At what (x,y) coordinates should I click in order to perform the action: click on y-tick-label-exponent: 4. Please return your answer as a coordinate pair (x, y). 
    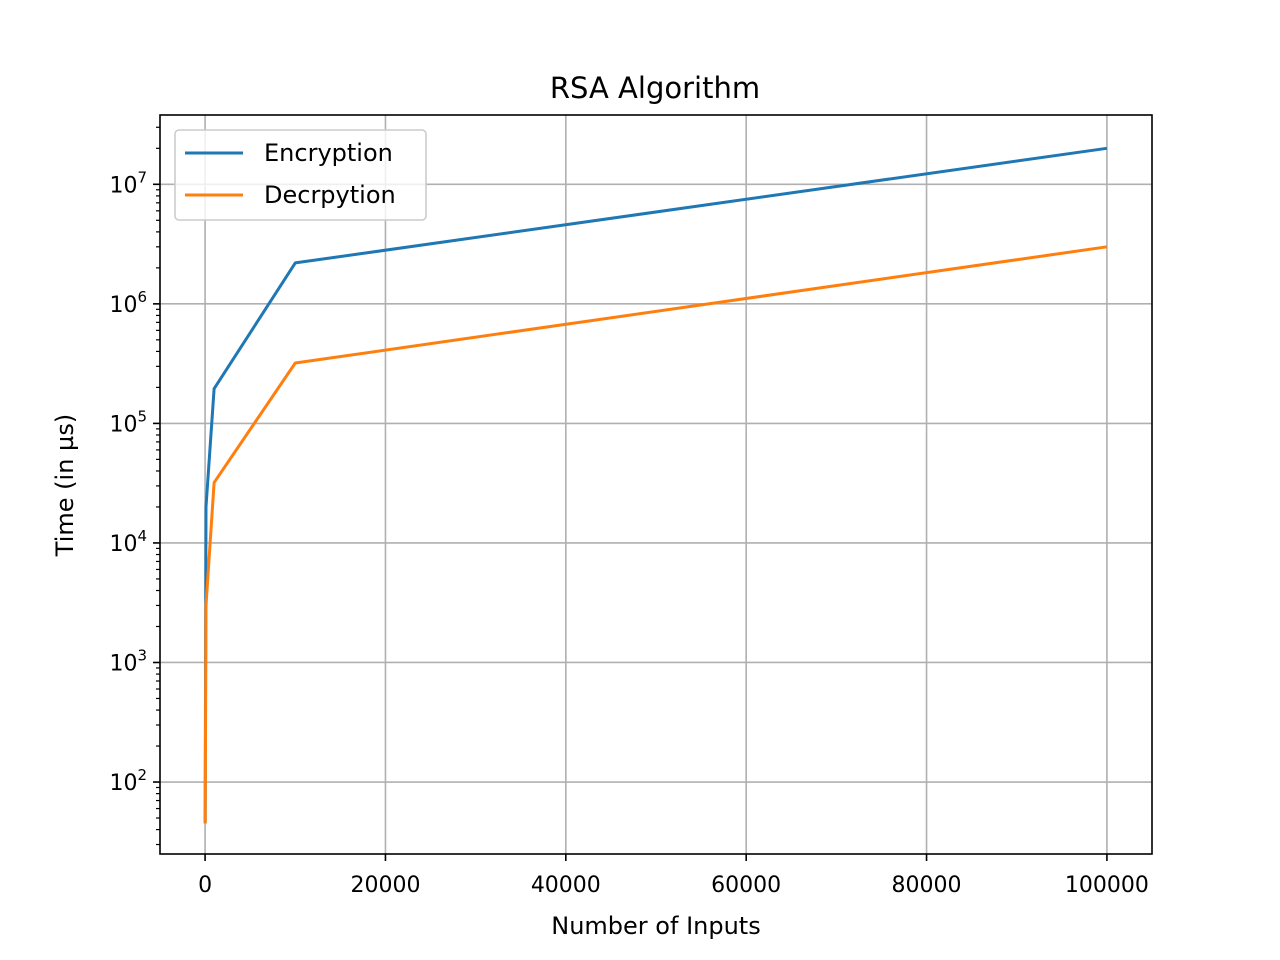
    Looking at the image, I should click on (142, 536).